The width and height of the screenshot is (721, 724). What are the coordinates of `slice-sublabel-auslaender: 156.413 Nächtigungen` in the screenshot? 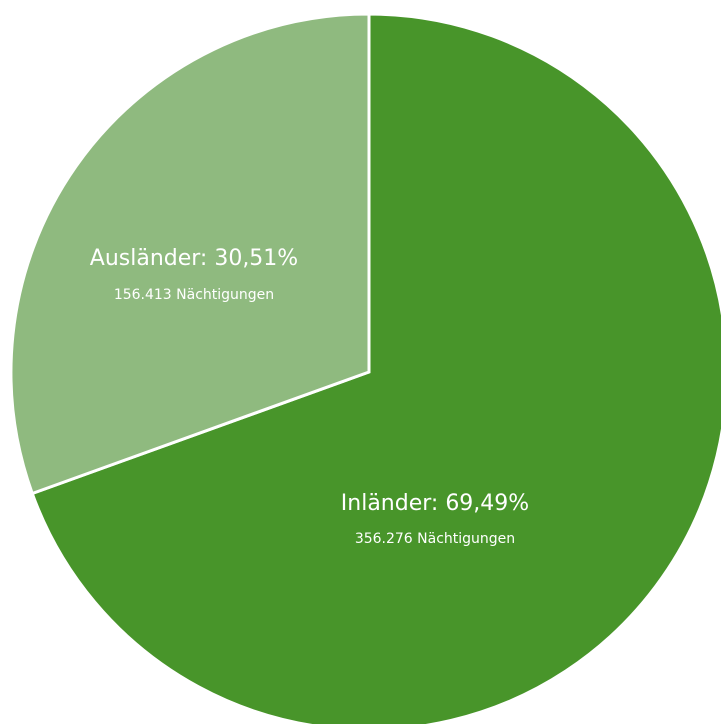 It's located at (194, 295).